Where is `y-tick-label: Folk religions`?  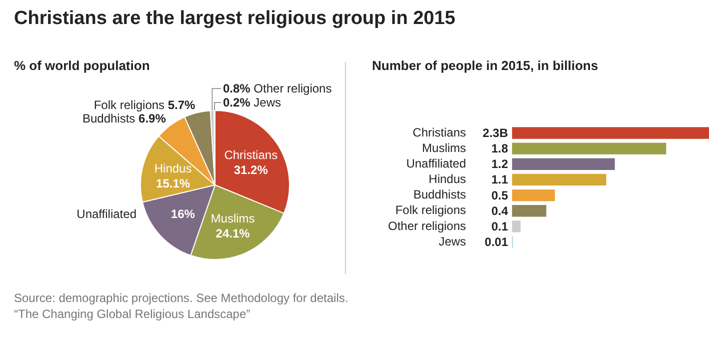
y-tick-label: Folk religions is located at coordinates (430, 210).